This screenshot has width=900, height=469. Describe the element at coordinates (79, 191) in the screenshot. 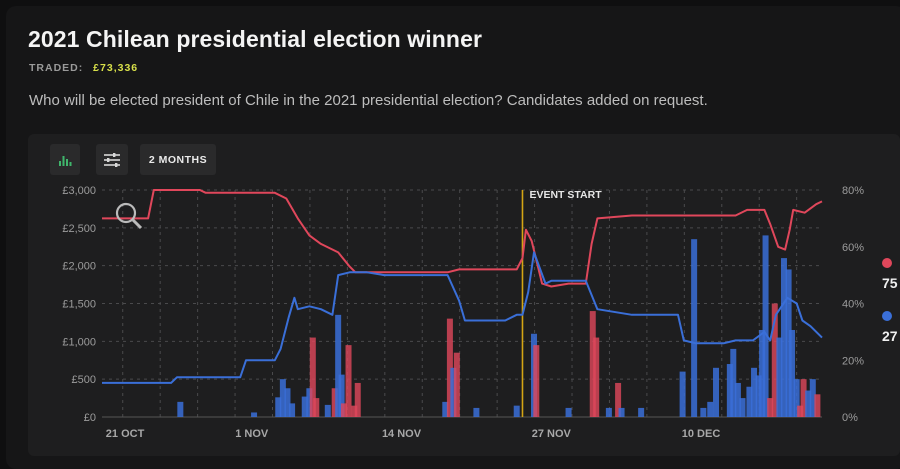

I see `y-axis-left-tick: £3,000` at that location.